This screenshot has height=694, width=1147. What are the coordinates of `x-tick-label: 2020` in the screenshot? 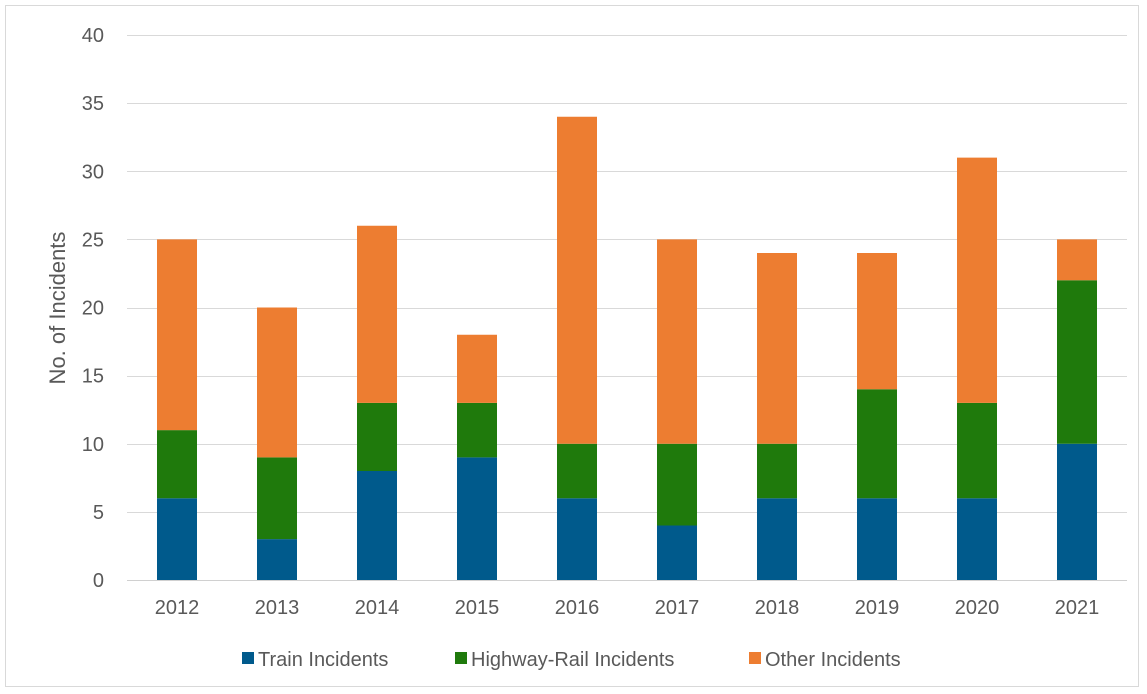 It's located at (977, 608).